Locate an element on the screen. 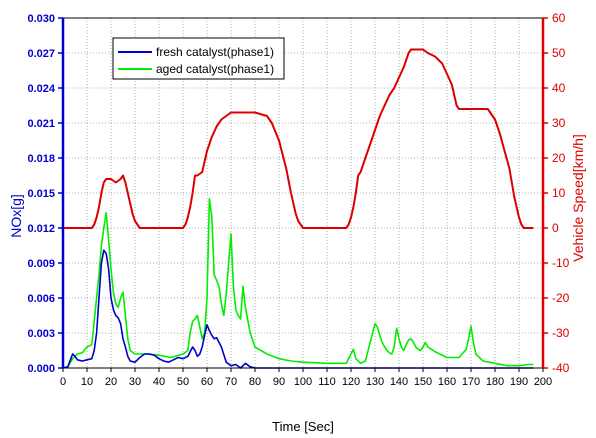  right-tick-label: 40 is located at coordinates (559, 88).